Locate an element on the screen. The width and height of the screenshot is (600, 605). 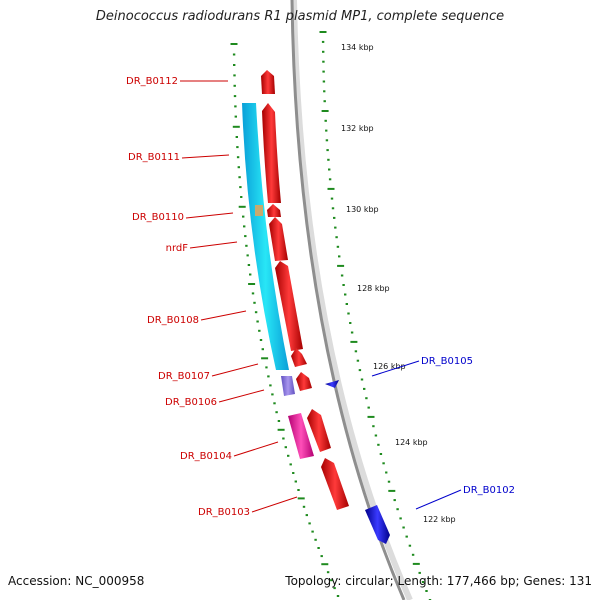
cds-arrow-b0112 is located at coordinates (268, 82).